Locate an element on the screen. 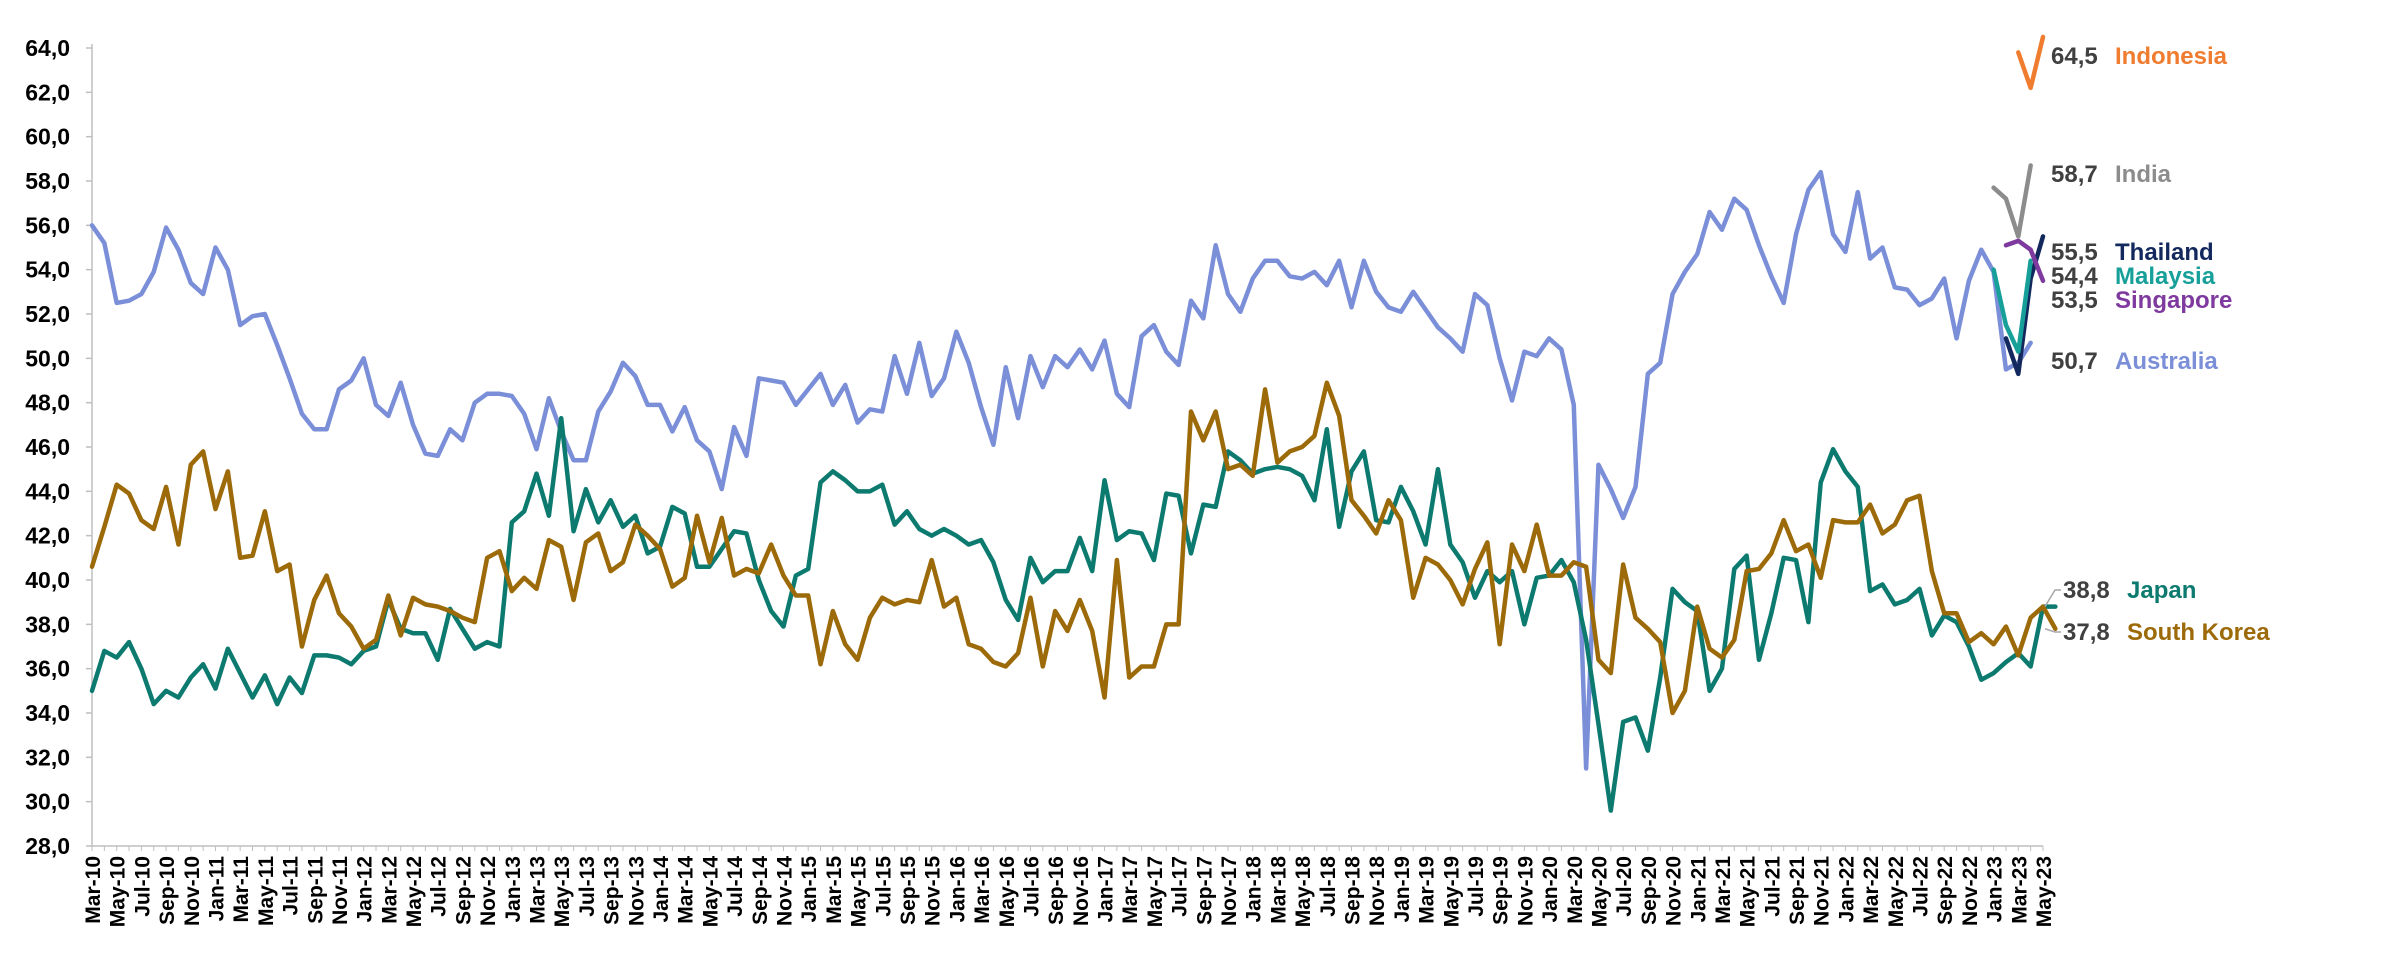 The height and width of the screenshot is (966, 2400). x-tick-label: Jul-16 is located at coordinates (1031, 886).